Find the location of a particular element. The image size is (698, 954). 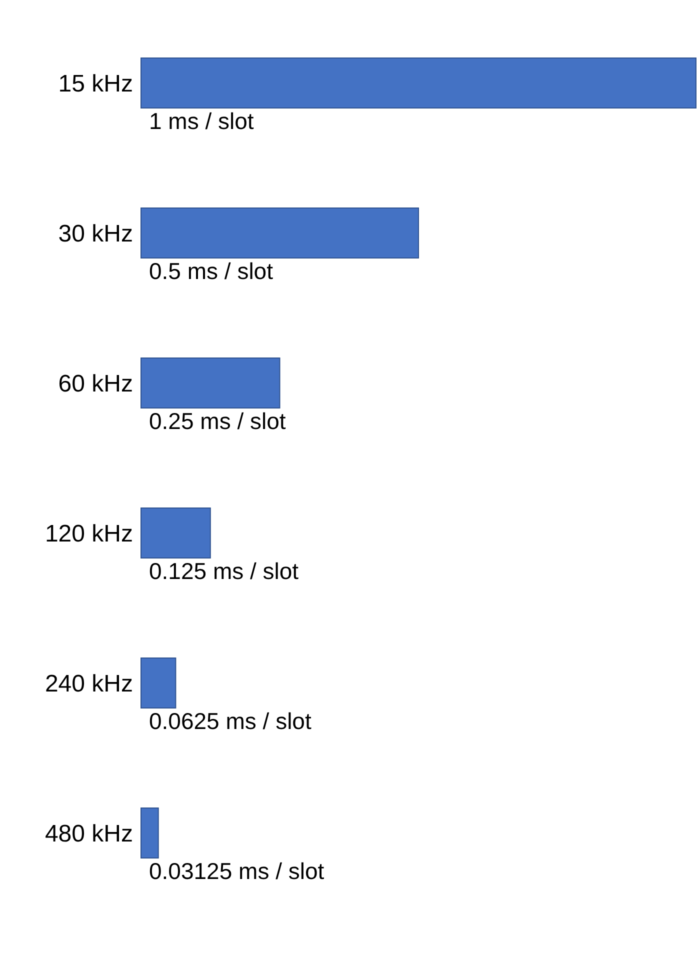

y-tick-label: 120 kHz is located at coordinates (88, 534).